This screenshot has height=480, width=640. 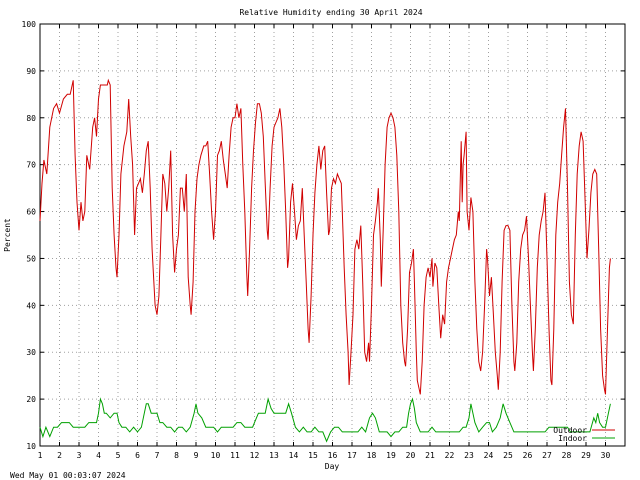 What do you see at coordinates (567, 455) in the screenshot?
I see `x-tick-label: 28` at bounding box center [567, 455].